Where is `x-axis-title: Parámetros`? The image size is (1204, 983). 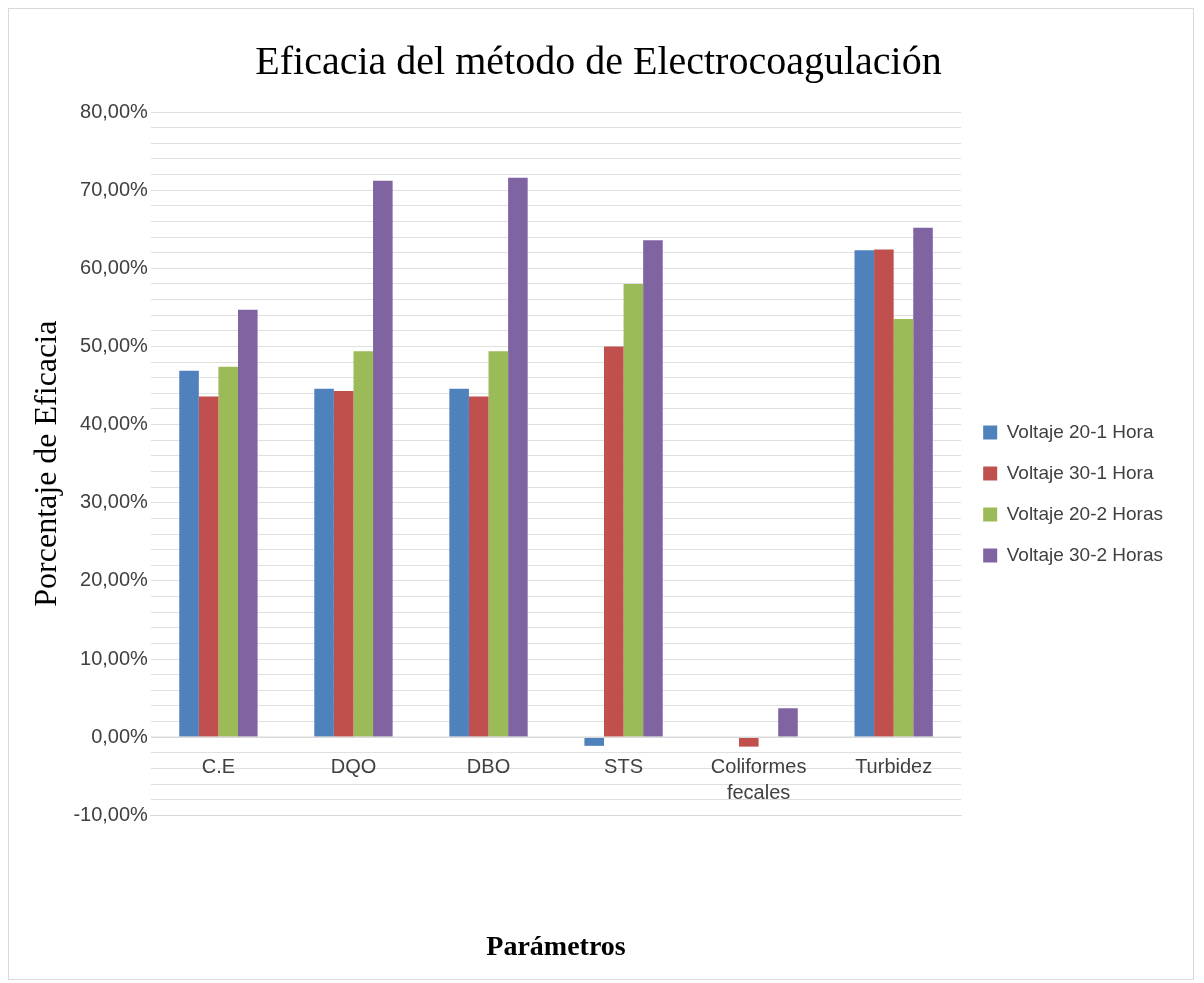
x-axis-title: Parámetros is located at coordinates (556, 946).